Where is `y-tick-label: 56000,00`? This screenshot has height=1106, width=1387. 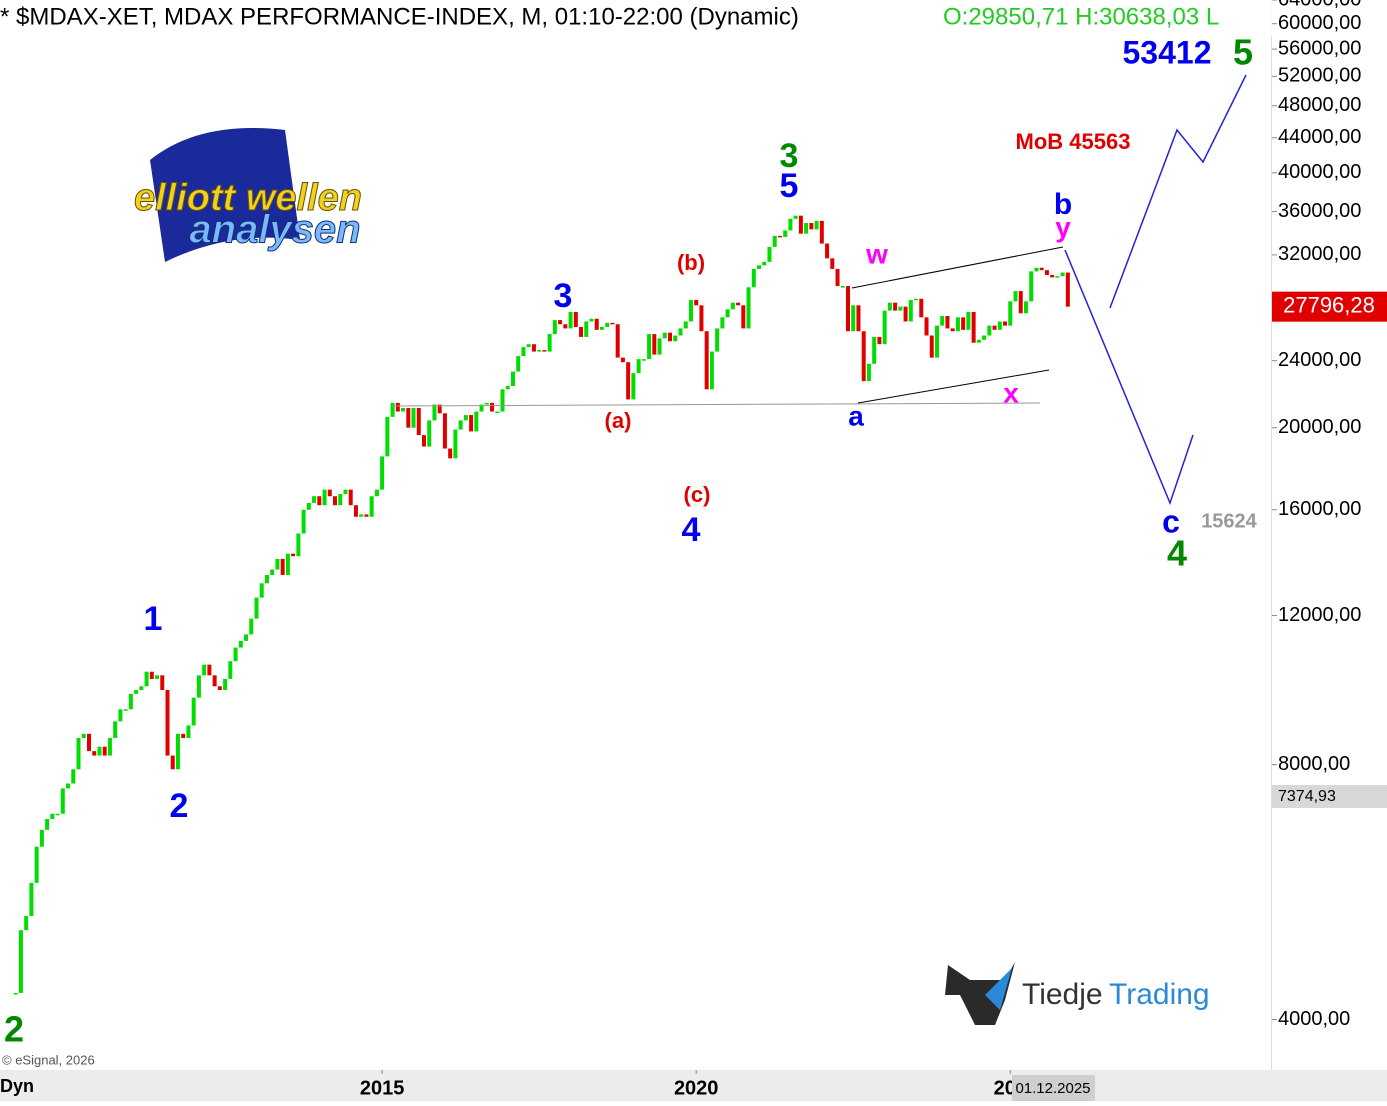
y-tick-label: 56000,00 is located at coordinates (1319, 48).